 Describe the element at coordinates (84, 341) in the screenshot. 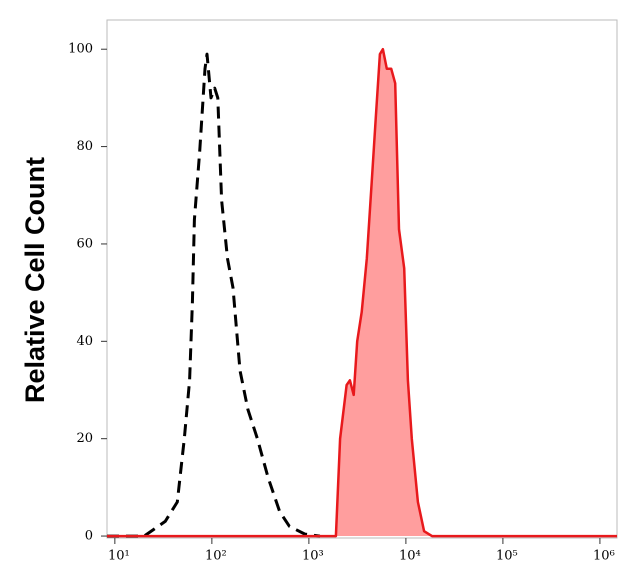

I see `y-tick-label: 40` at that location.